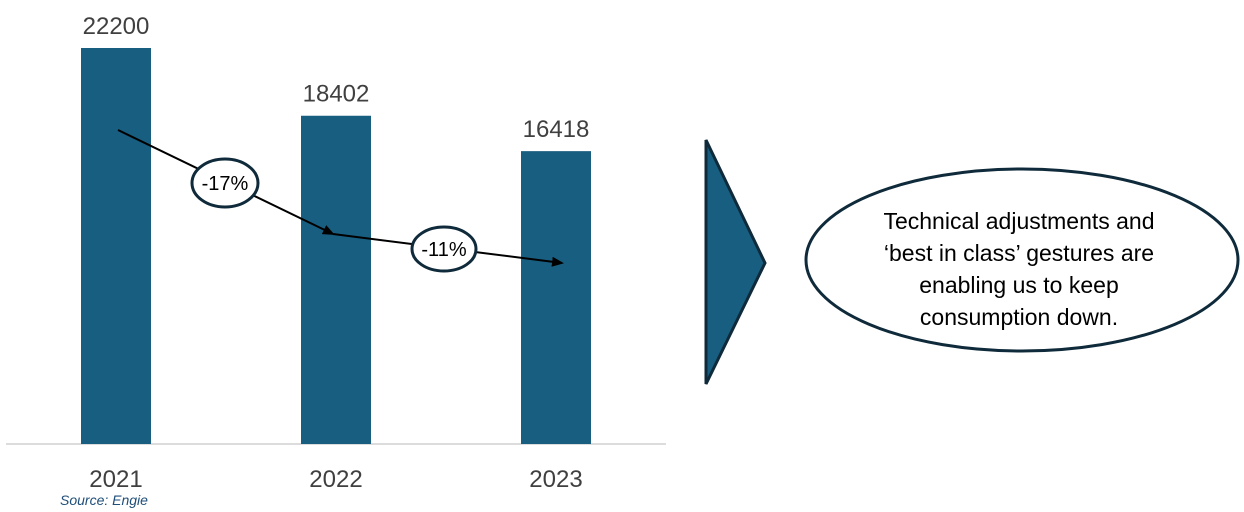  What do you see at coordinates (556, 298) in the screenshot?
I see `bar-2023` at bounding box center [556, 298].